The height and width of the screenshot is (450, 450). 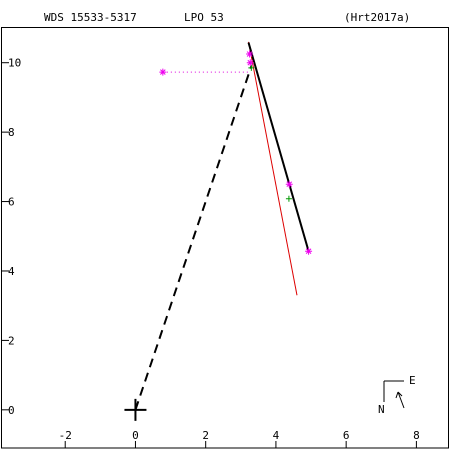 I want to click on designation-label: WDS 15533-5317, so click(x=90, y=17).